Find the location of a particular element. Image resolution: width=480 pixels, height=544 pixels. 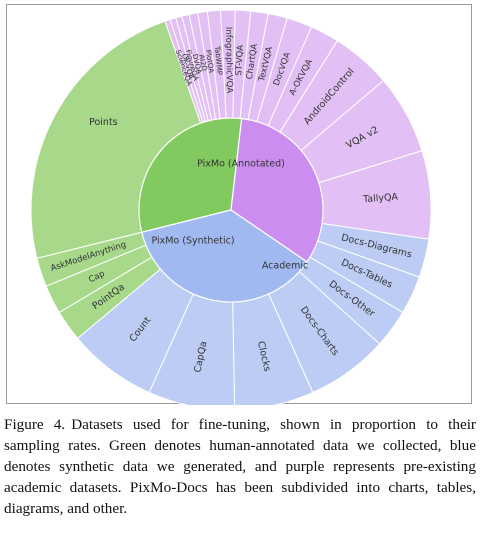

outer-label-ai2d: AI2D is located at coordinates (202, 63).